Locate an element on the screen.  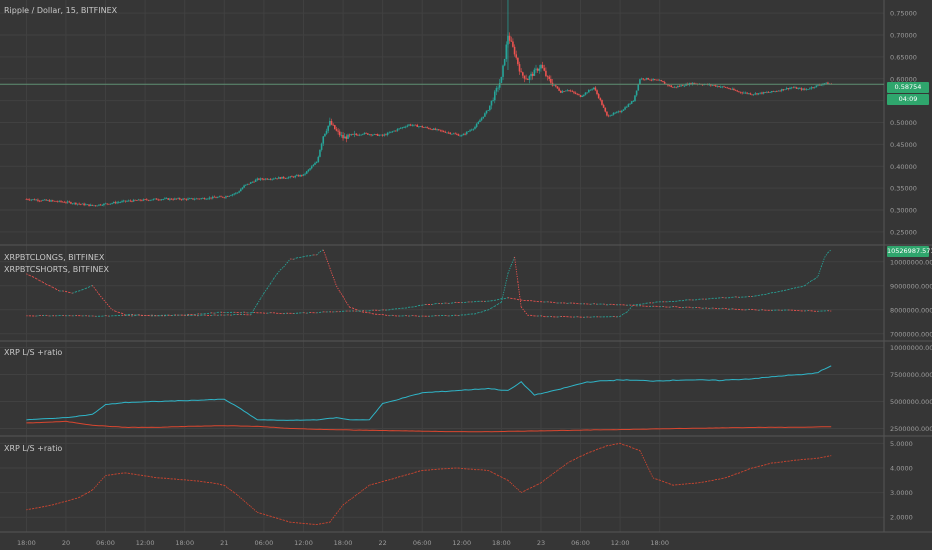
y-tick-label: 5000000.0000 is located at coordinates (911, 402).